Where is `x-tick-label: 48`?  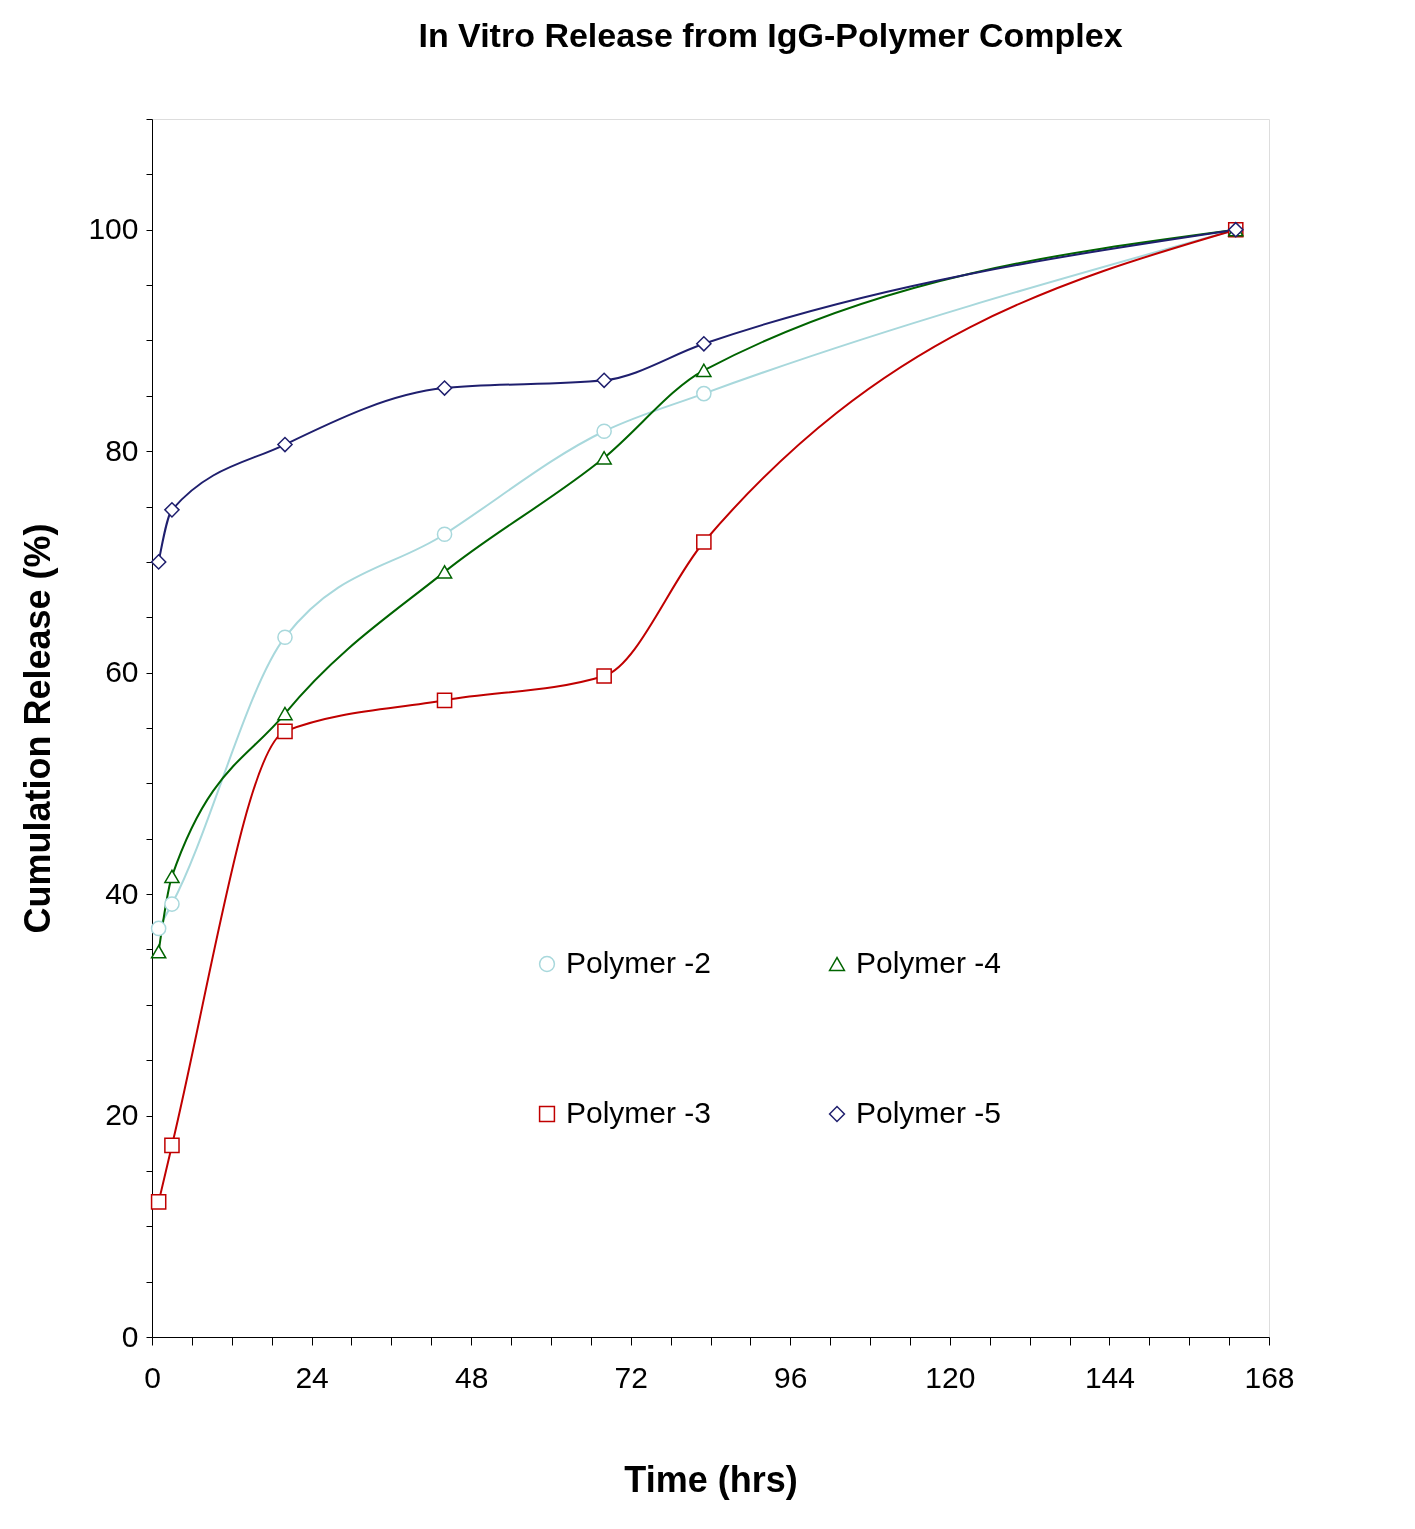 x-tick-label: 48 is located at coordinates (471, 1377).